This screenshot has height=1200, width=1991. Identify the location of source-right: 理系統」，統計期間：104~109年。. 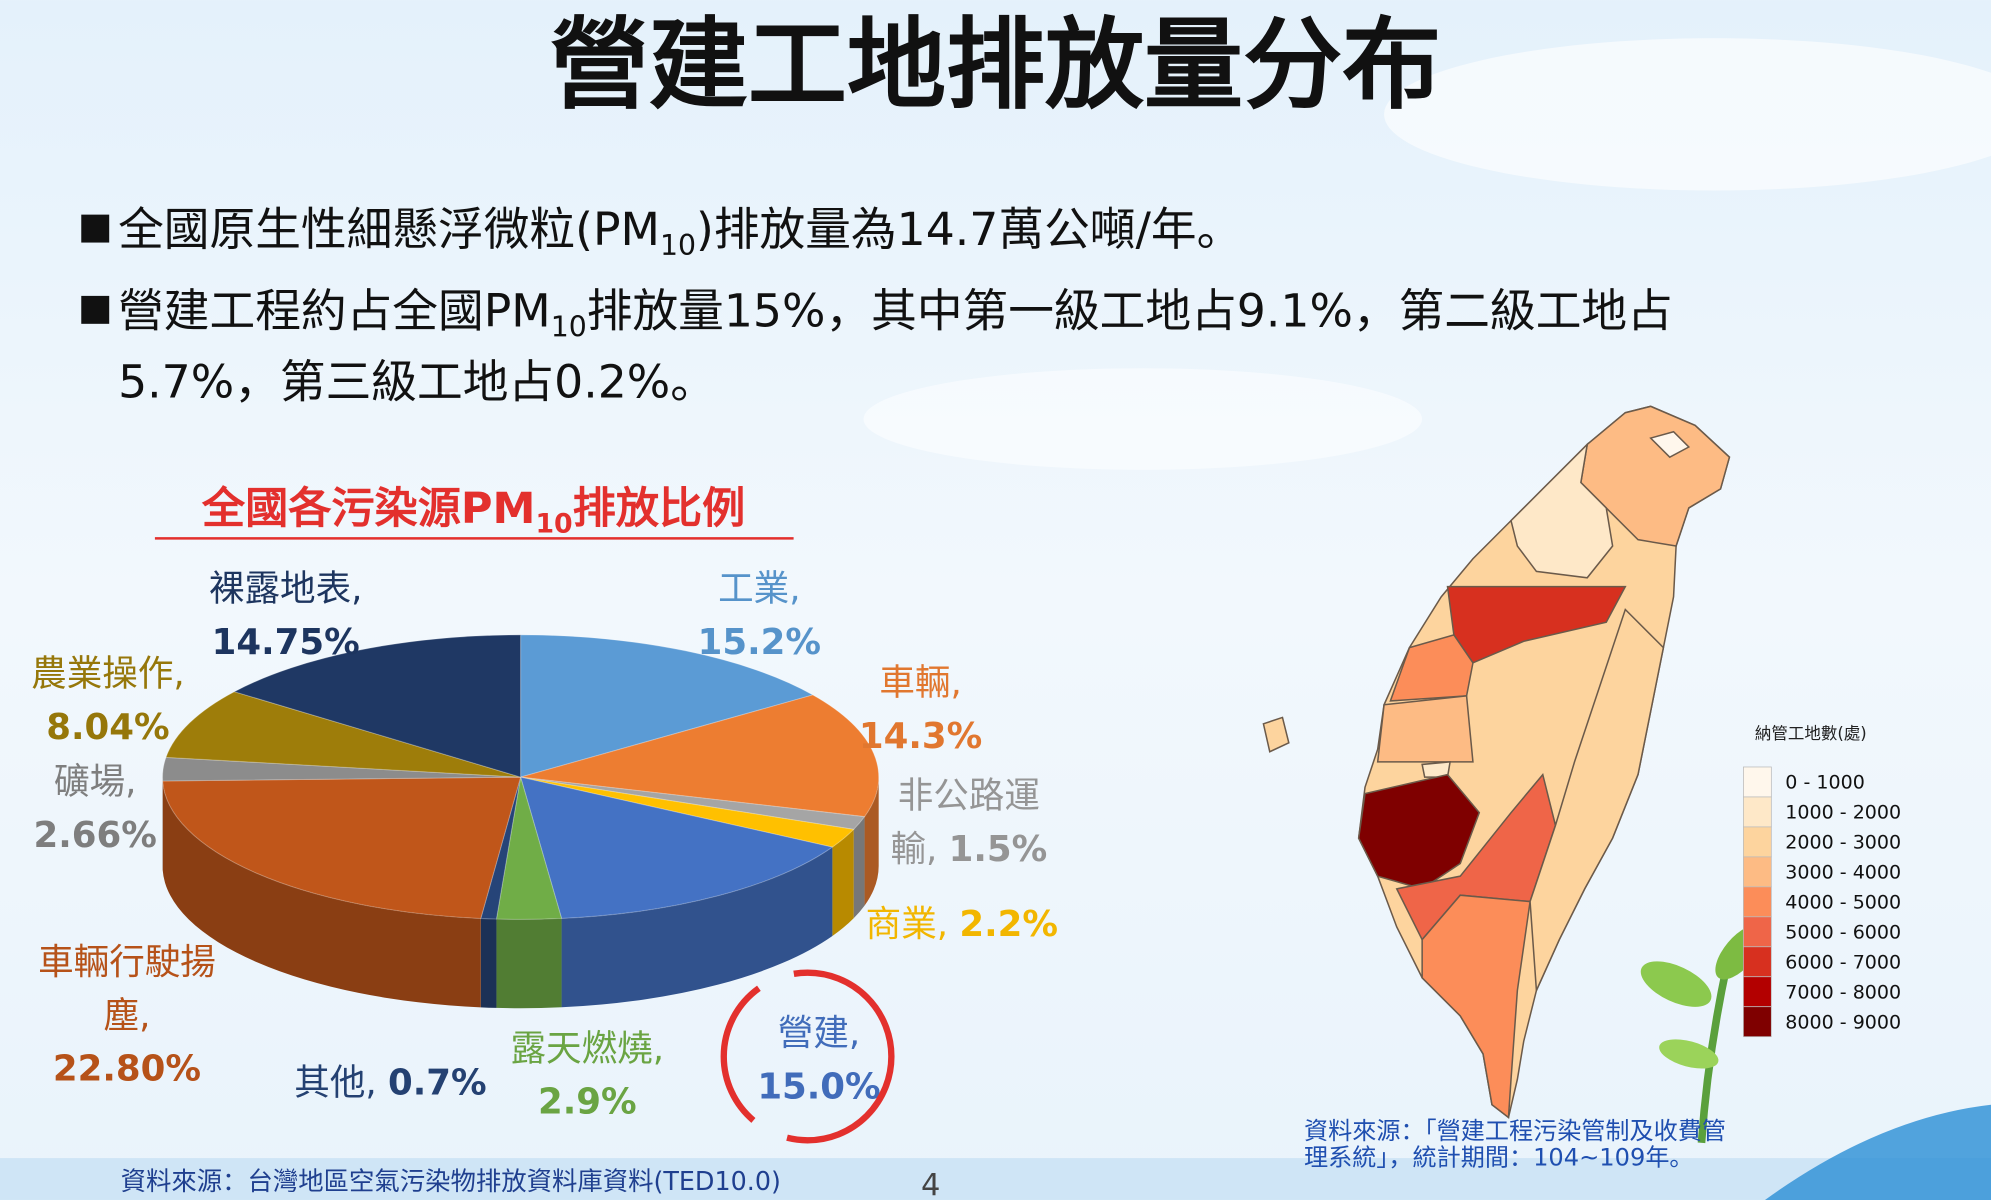
(1499, 1158).